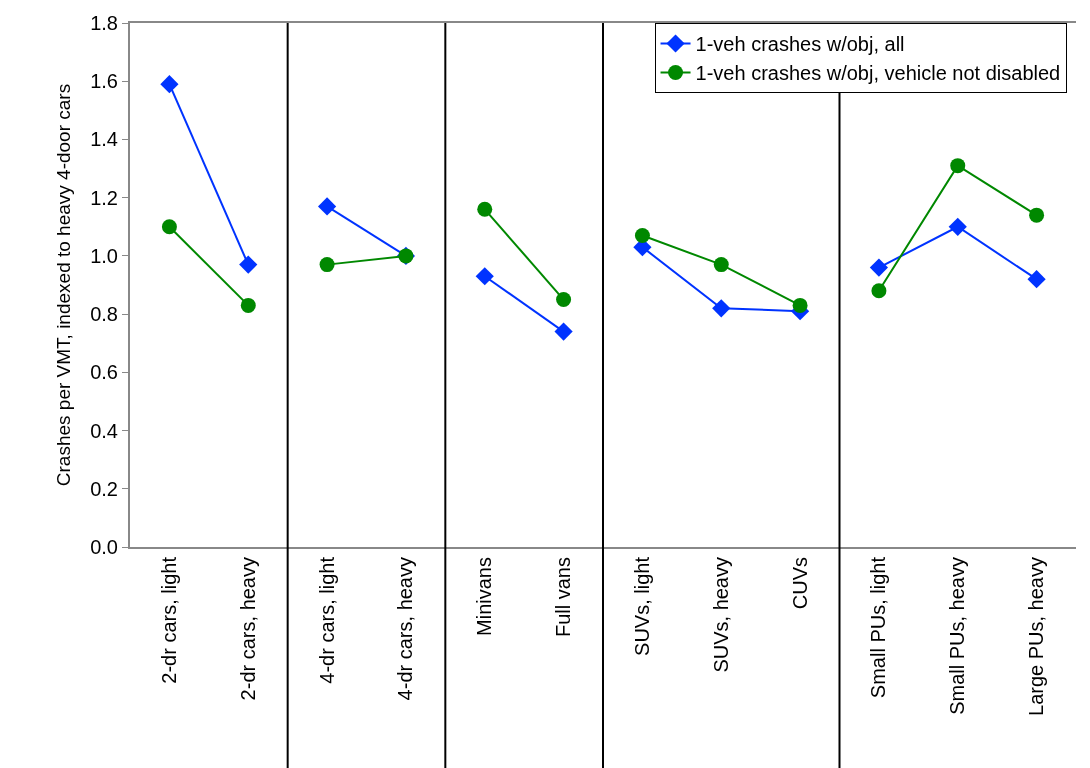 The image size is (1090, 768). What do you see at coordinates (326, 620) in the screenshot?
I see `x-tick-label: 4-dr cars, light` at bounding box center [326, 620].